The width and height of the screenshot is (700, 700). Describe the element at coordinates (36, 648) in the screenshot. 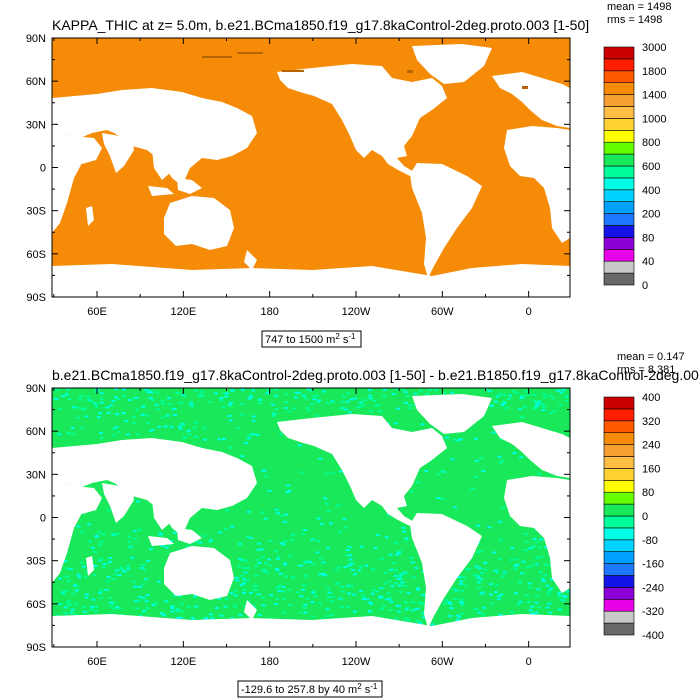

I see `y-tick-label: 90S` at that location.